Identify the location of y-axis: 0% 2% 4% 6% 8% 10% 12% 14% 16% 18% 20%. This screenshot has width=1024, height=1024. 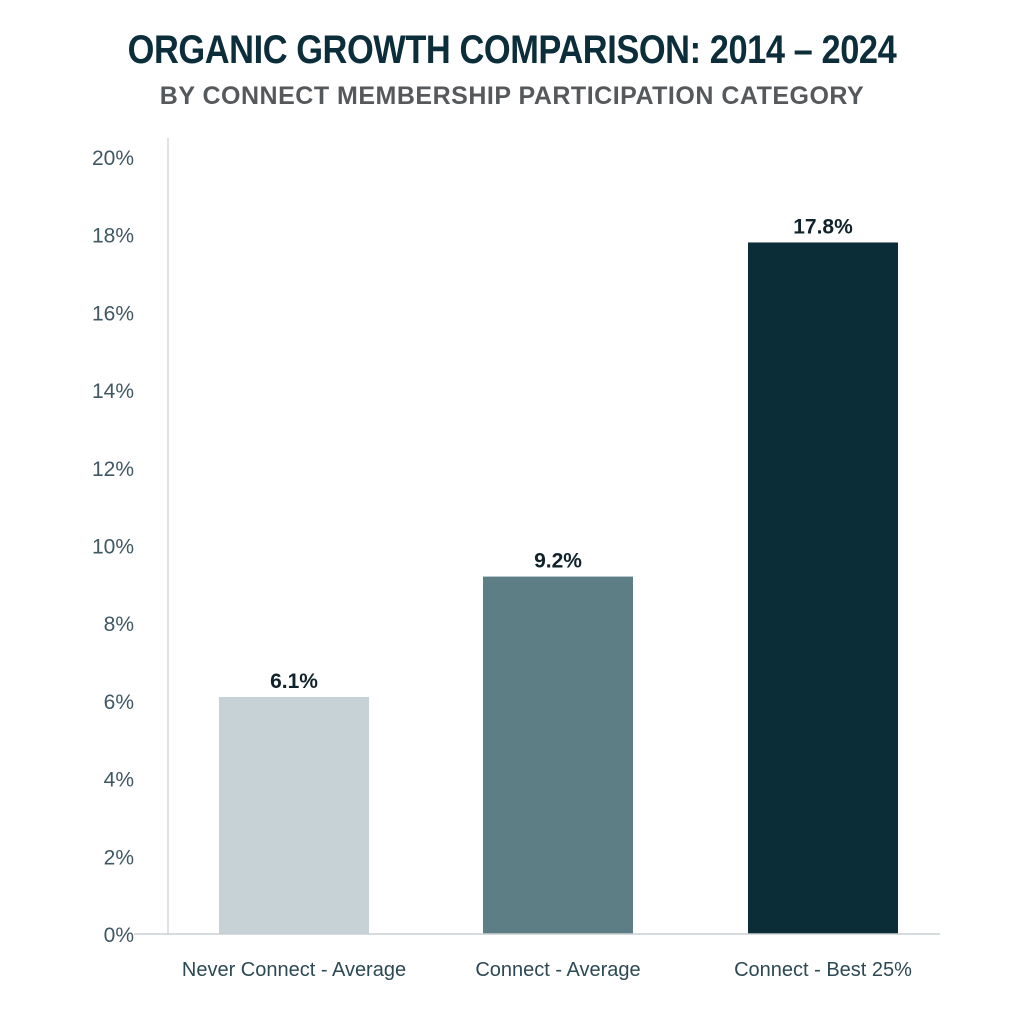
(113, 547).